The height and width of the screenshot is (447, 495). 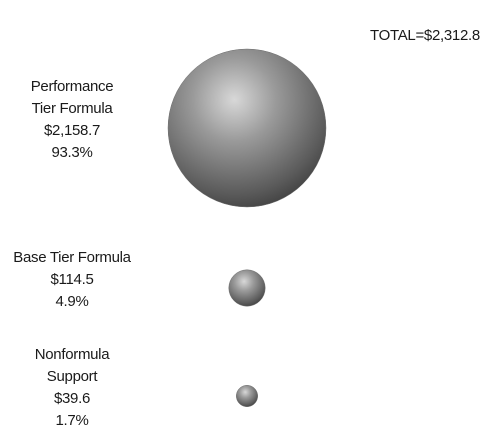 I want to click on value-label: $39.6, so click(x=72, y=398).